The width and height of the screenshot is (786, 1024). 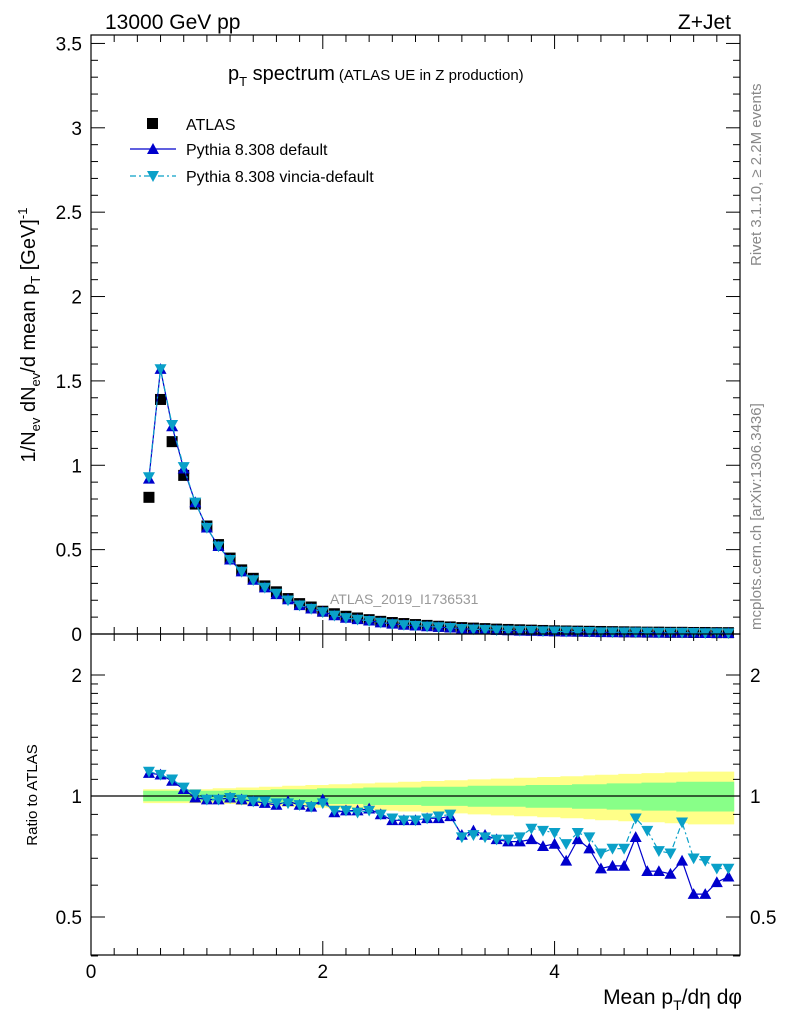 I want to click on main-ytick-label: 1.5, so click(x=69, y=382).